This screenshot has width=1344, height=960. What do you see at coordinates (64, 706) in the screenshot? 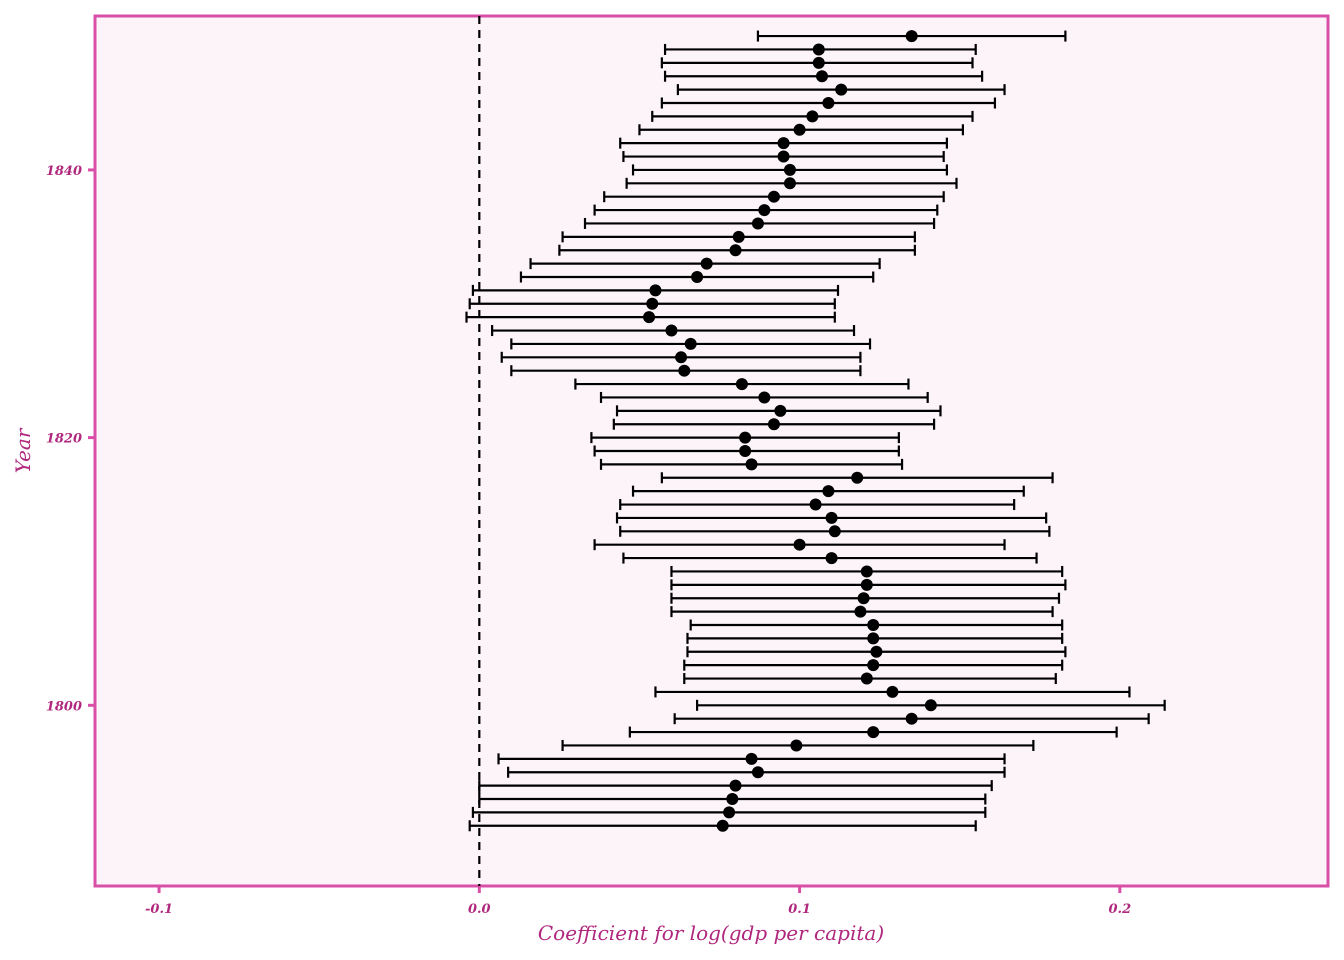
I see `y-tick-label: 1800` at bounding box center [64, 706].